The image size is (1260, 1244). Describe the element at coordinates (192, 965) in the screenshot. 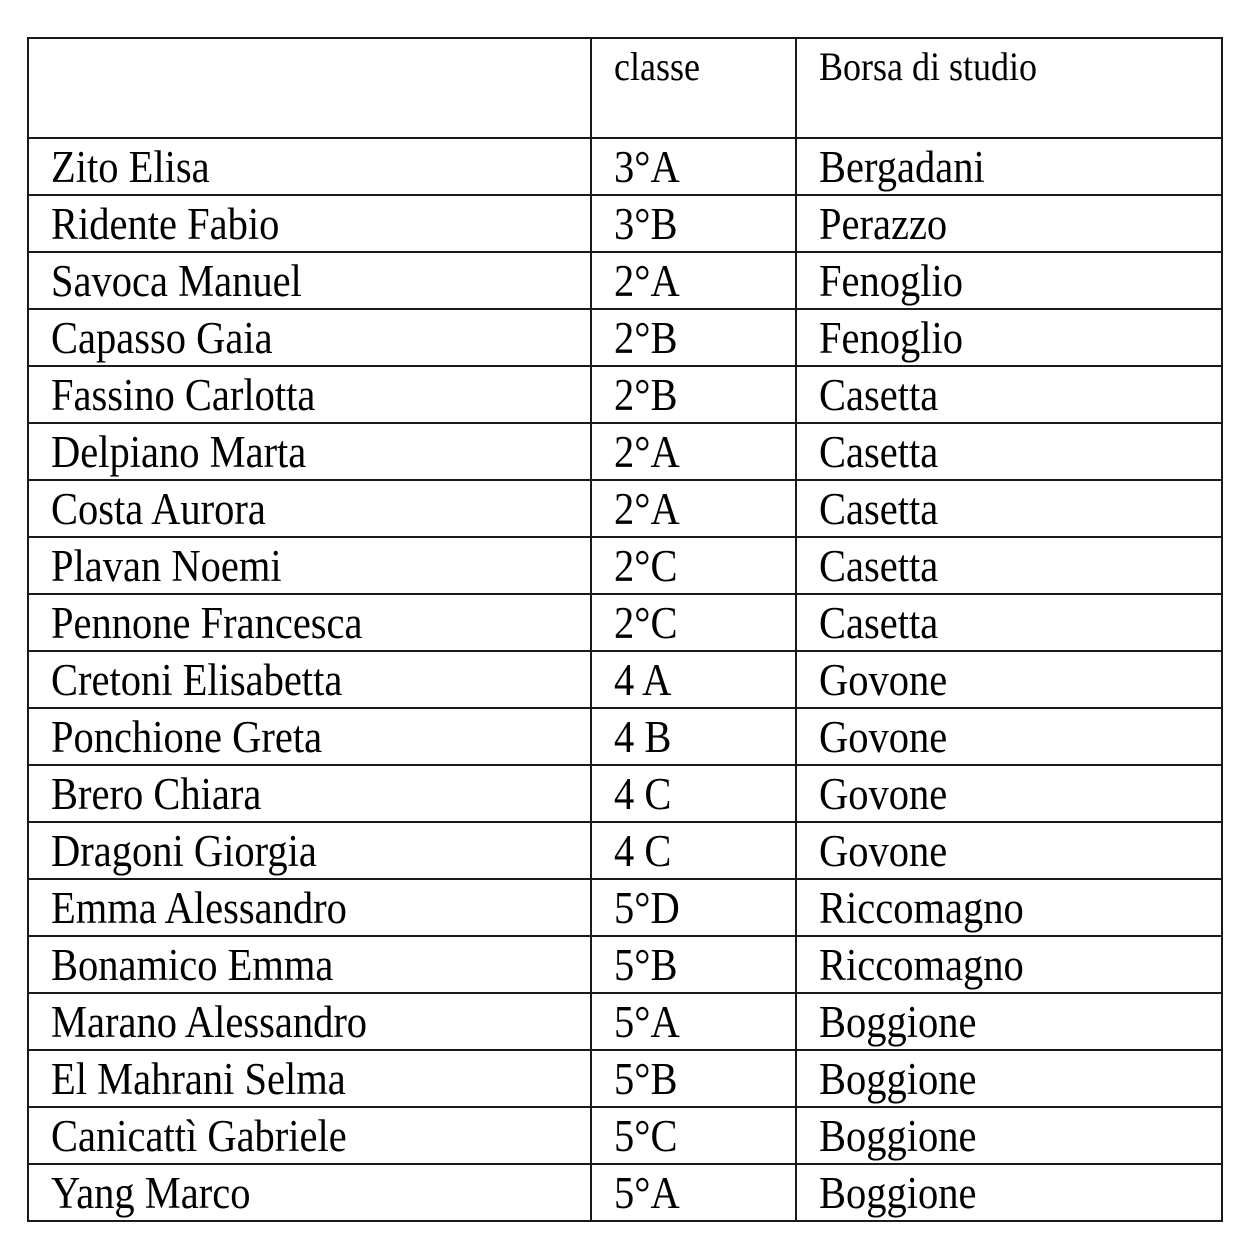

I see `student-name: Bonamico Emma` at that location.